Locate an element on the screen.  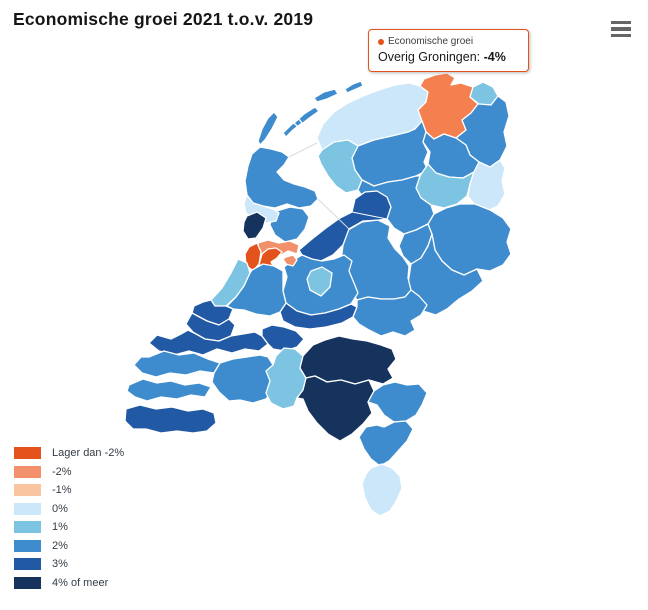
legend-item: -1% is located at coordinates (69, 490).